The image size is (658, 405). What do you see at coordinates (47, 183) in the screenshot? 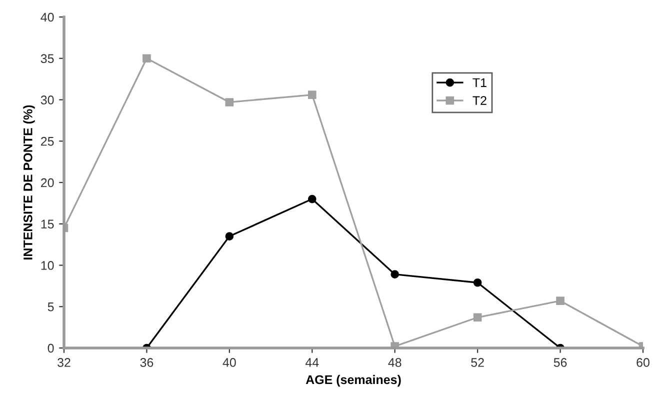
I see `y-tick-label: 20` at bounding box center [47, 183].